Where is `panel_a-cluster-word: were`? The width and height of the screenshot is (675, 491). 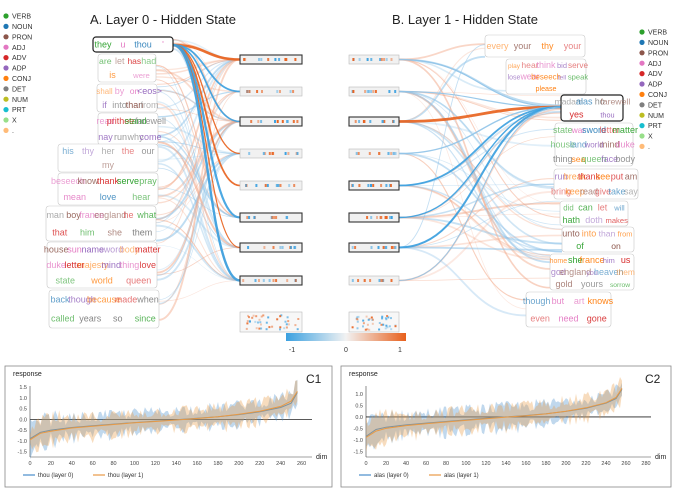 panel_a-cluster-word: were is located at coordinates (141, 75).